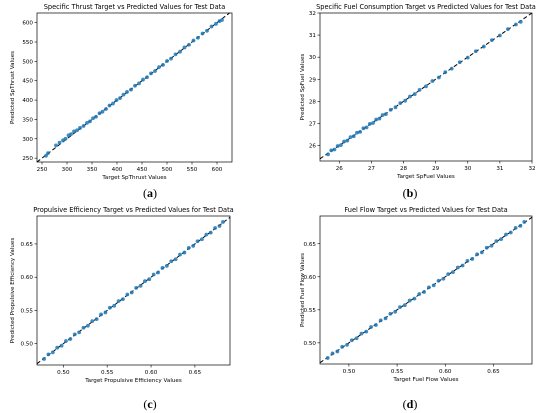 Image resolution: width=550 pixels, height=413 pixels. Describe the element at coordinates (117, 170) in the screenshot. I see `x-tick-label: 400` at that location.